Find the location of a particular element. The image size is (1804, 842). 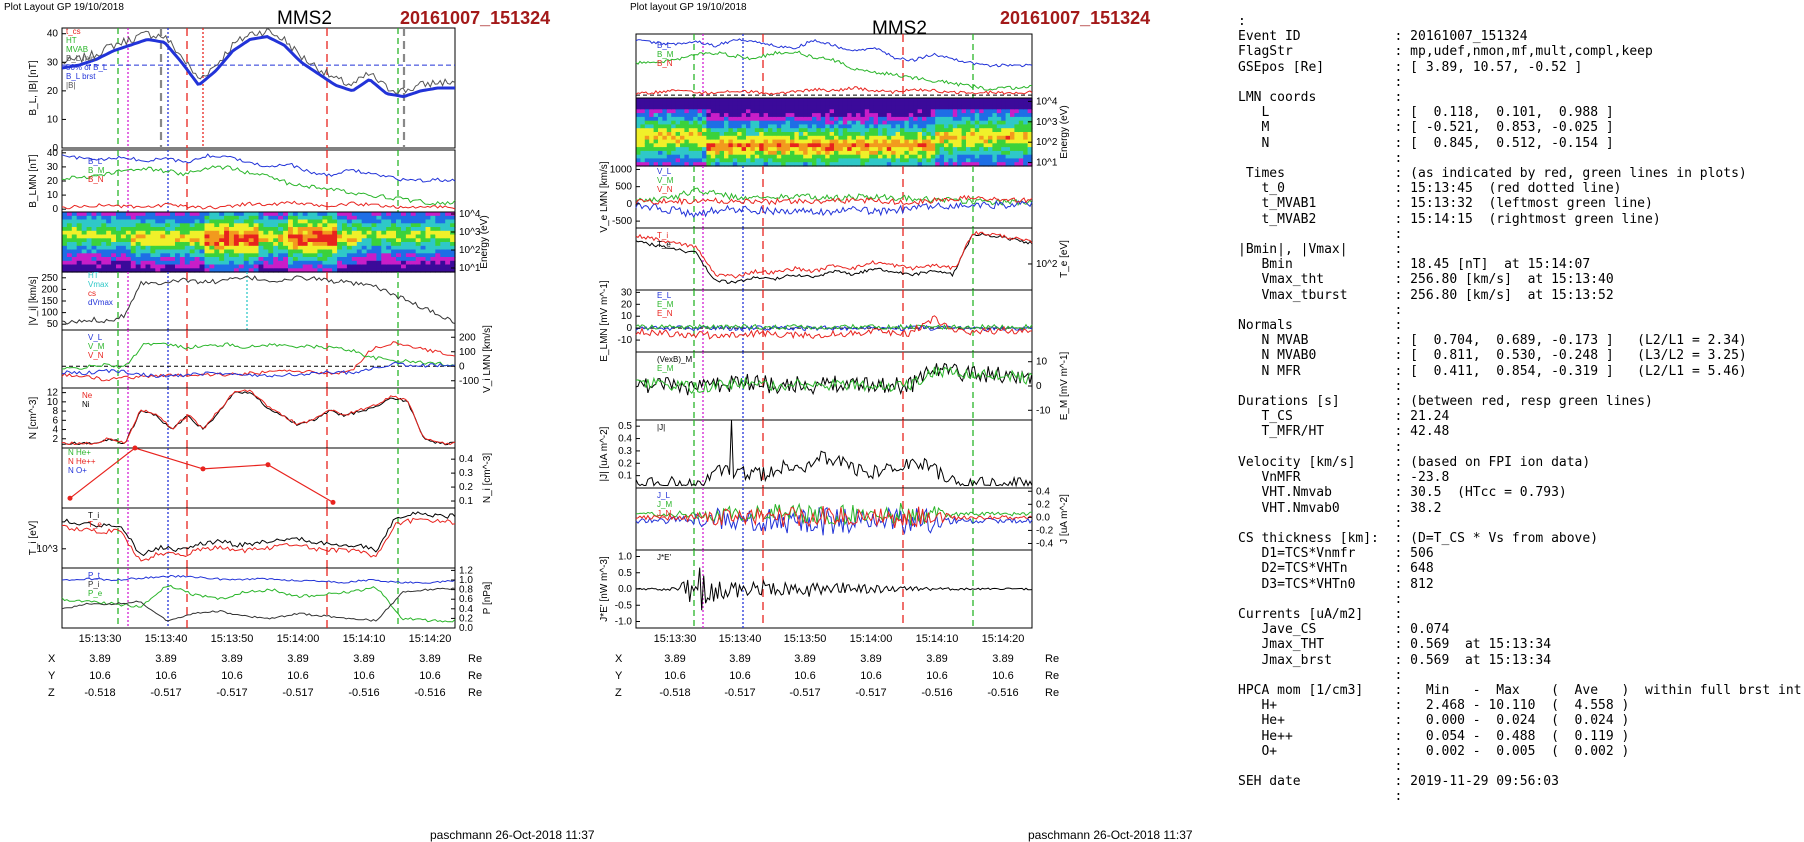

bl-line is located at coordinates (258, 168).